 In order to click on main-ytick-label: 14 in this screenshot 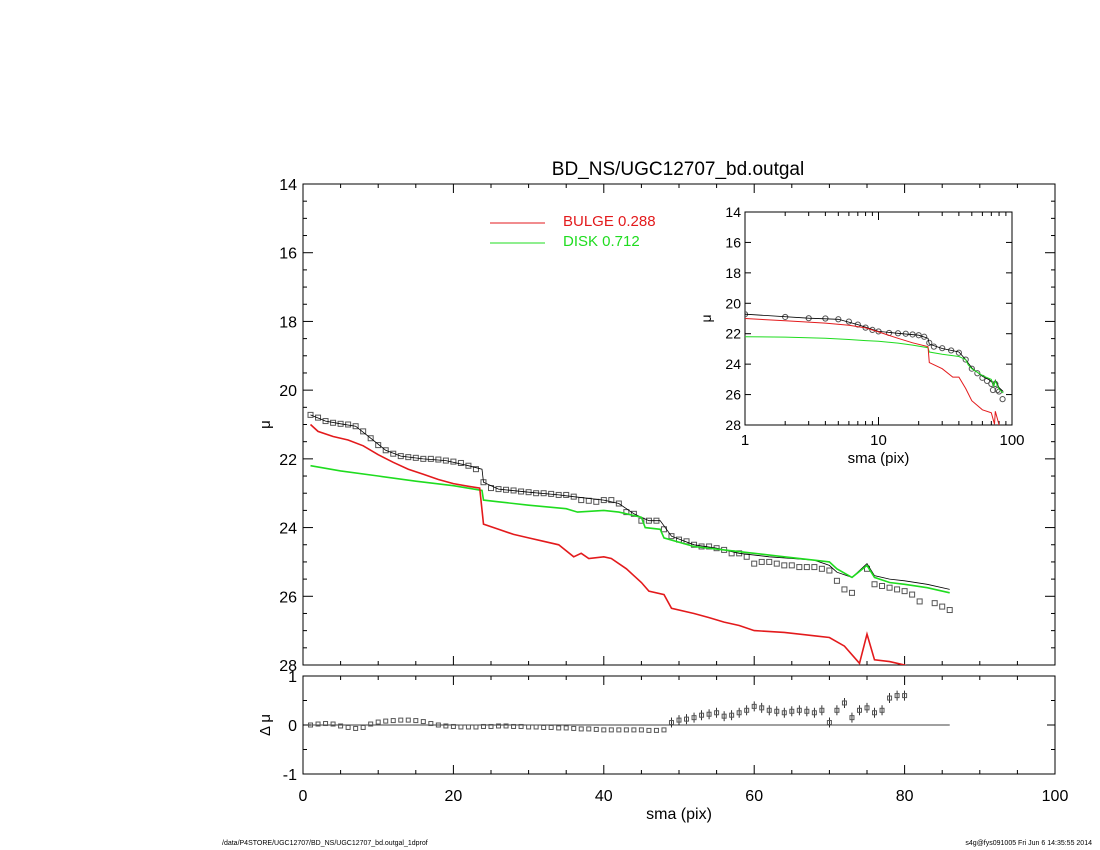, I will do `click(288, 185)`.